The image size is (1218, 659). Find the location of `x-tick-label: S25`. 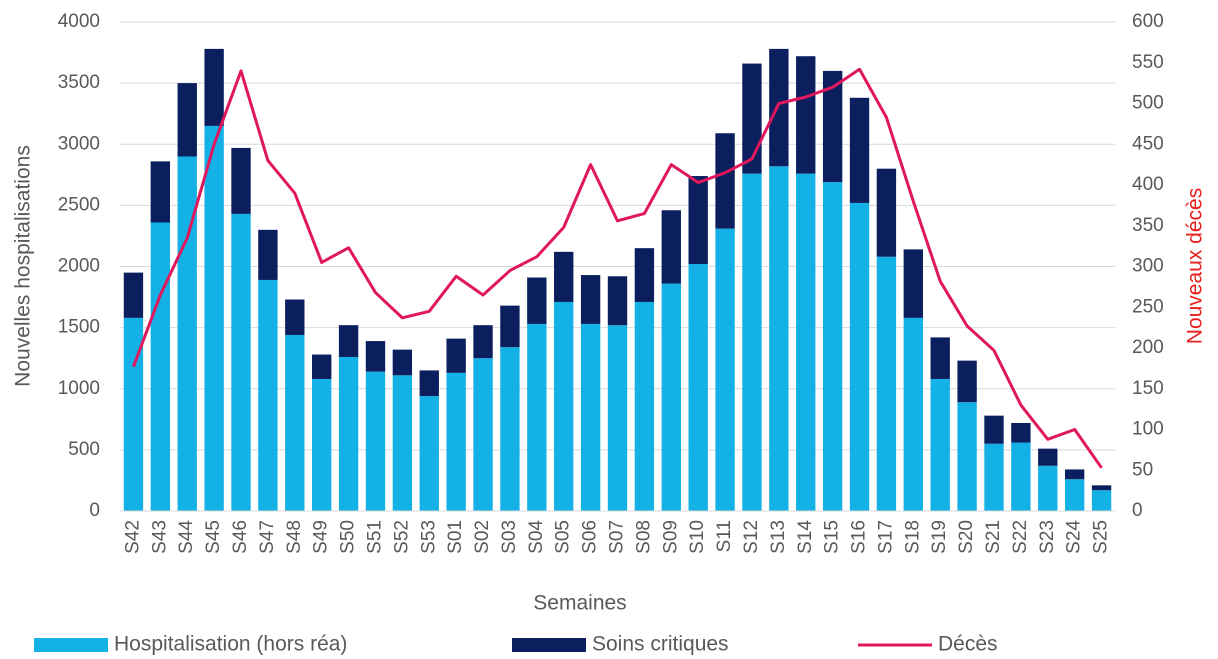

x-tick-label: S25 is located at coordinates (1101, 537).